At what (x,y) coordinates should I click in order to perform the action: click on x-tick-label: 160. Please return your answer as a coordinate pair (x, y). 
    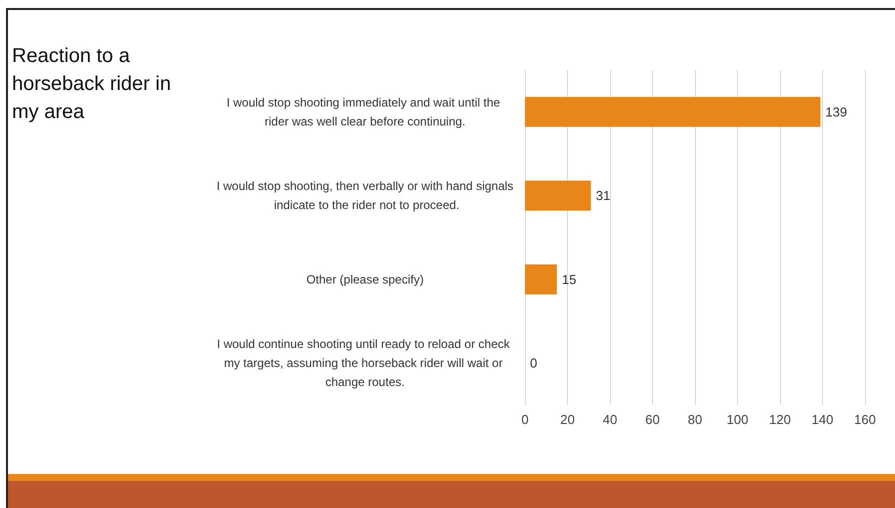
    Looking at the image, I should click on (865, 419).